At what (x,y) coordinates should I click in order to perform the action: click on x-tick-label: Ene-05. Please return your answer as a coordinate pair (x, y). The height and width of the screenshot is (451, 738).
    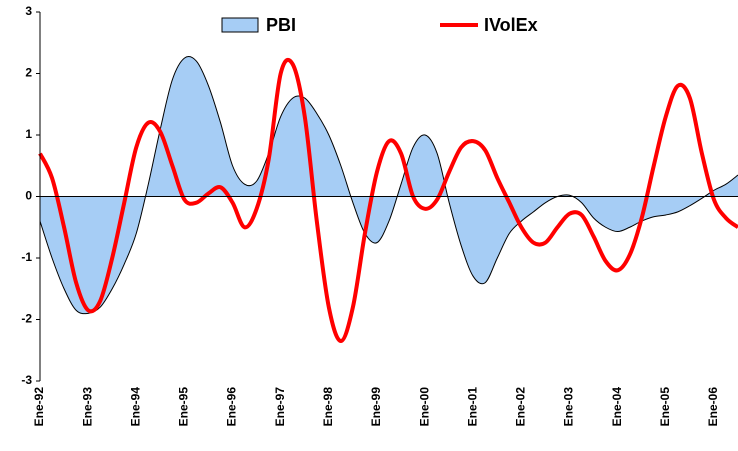
    Looking at the image, I should click on (665, 407).